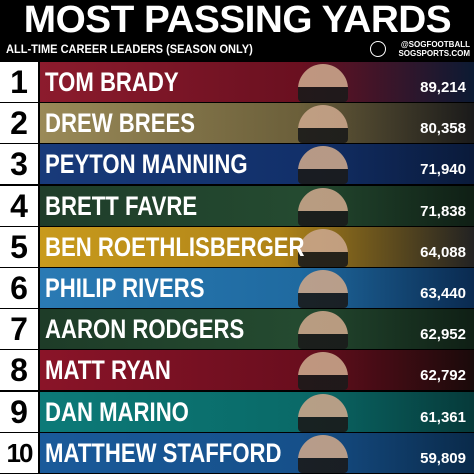  I want to click on player-name: PHILIP RIVERS, so click(125, 287).